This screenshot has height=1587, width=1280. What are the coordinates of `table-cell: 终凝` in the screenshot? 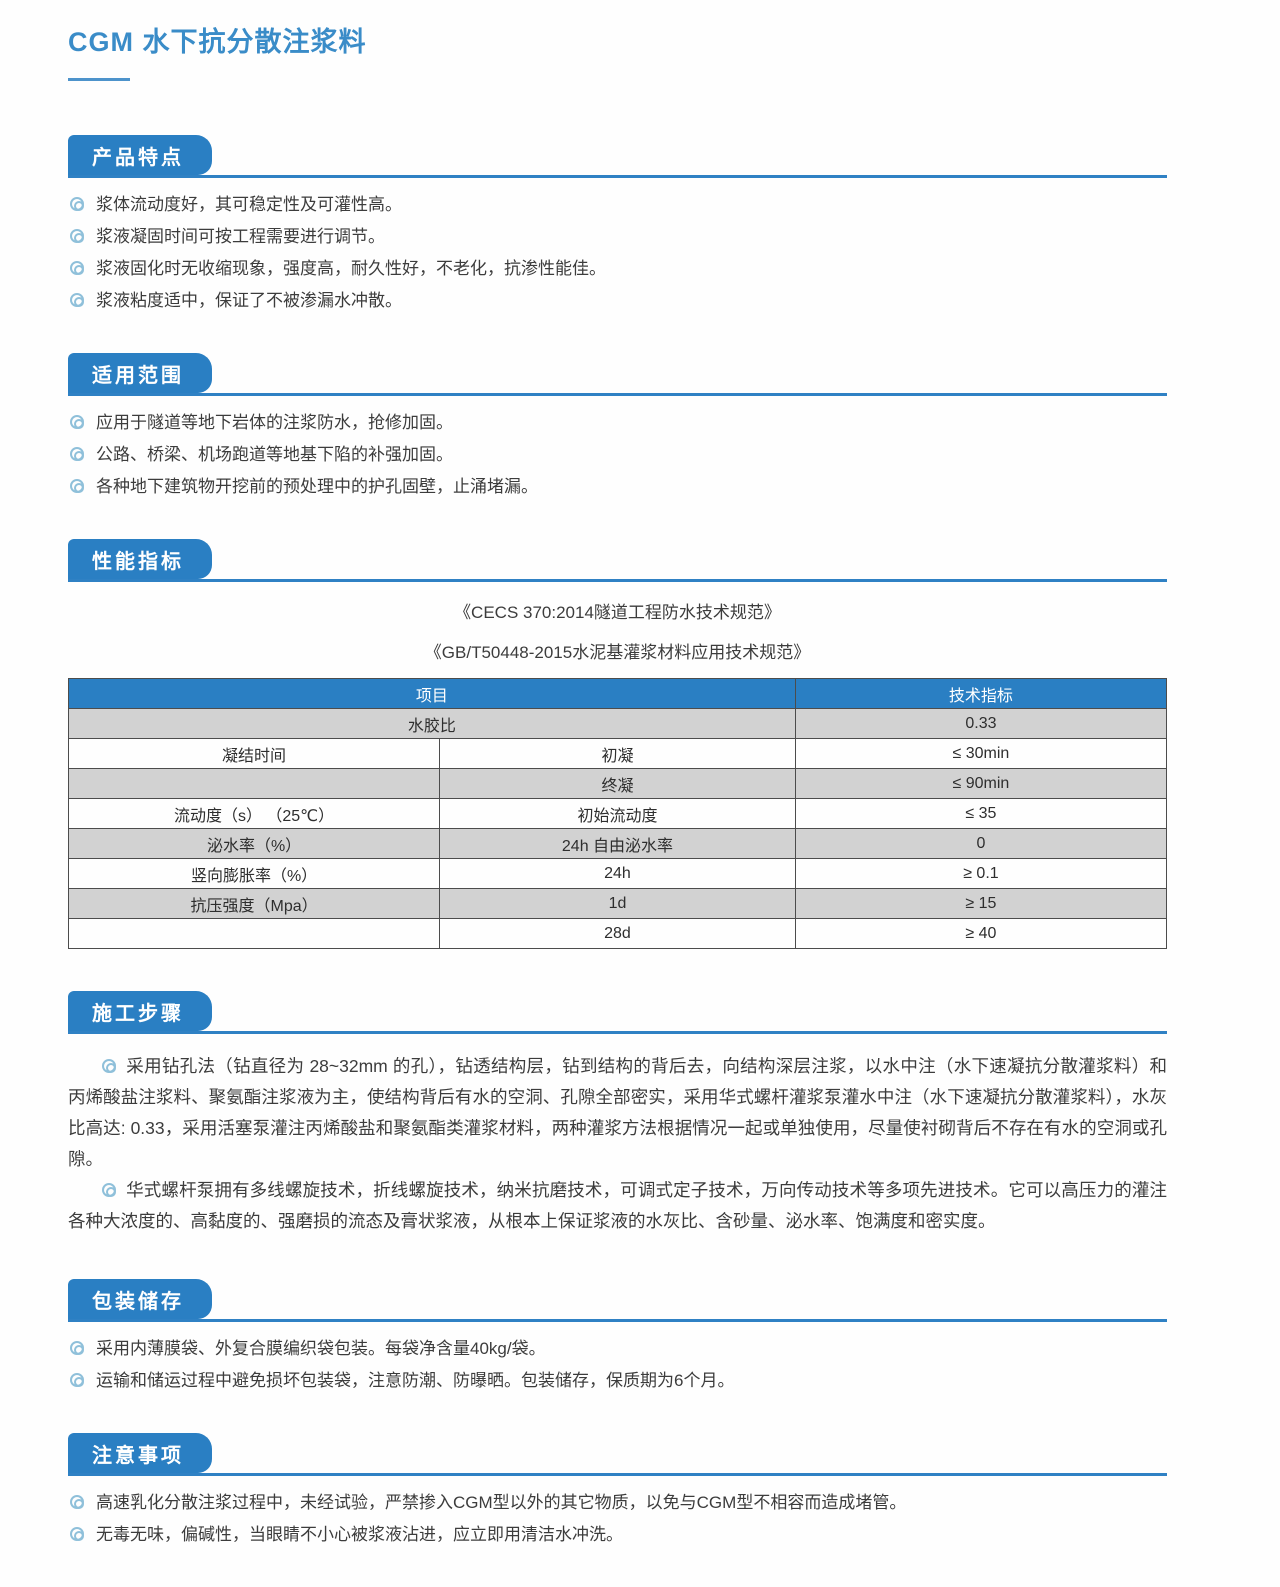 It's located at (617, 783).